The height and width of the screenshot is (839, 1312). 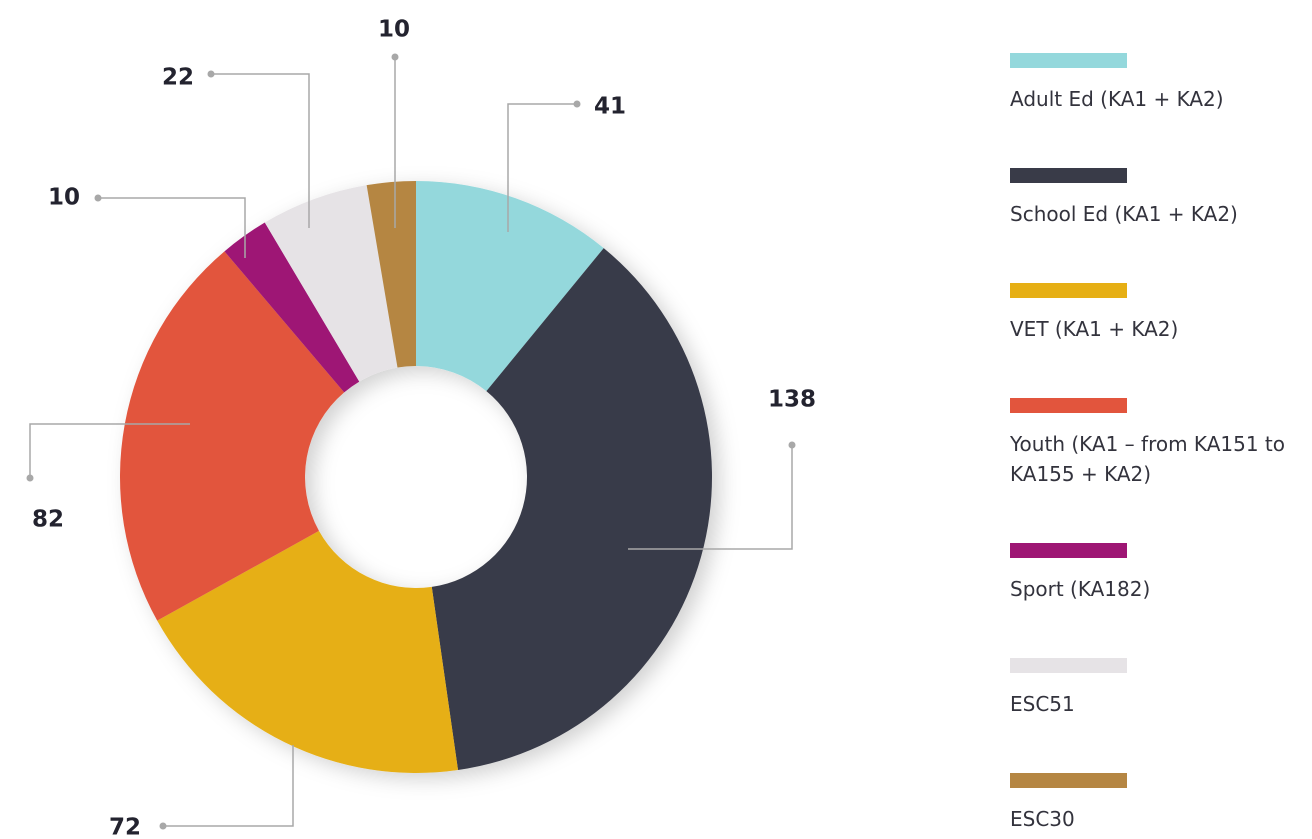 What do you see at coordinates (610, 107) in the screenshot?
I see `value-label: 41` at bounding box center [610, 107].